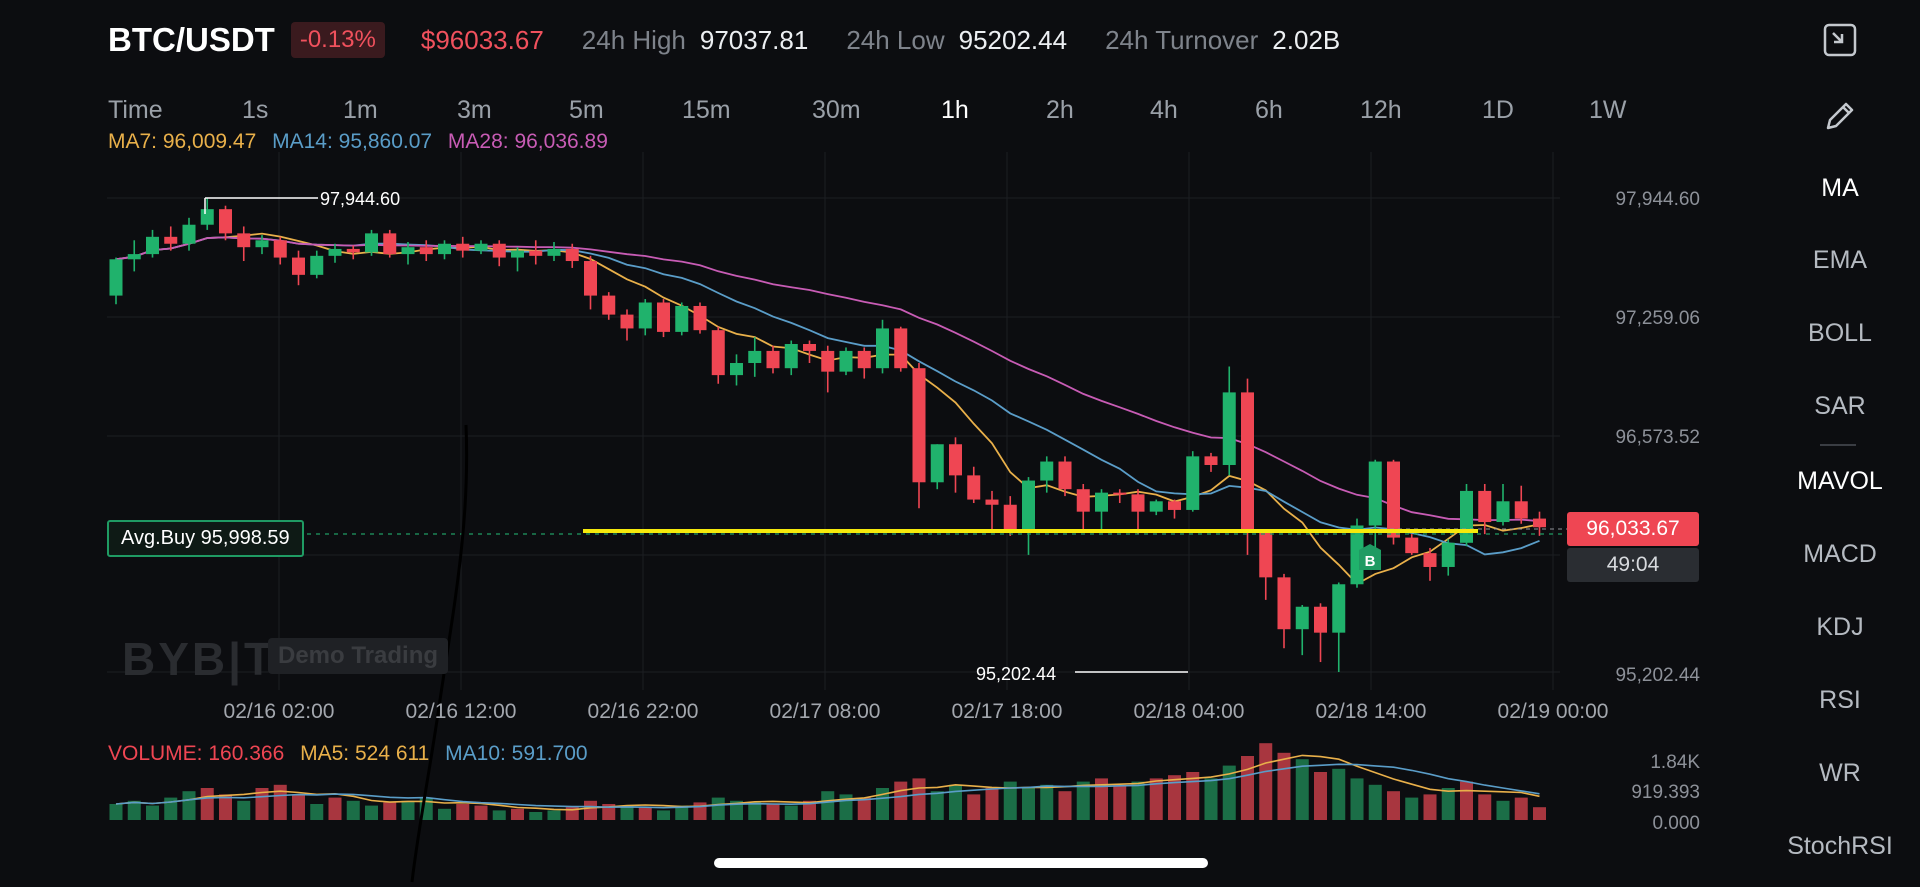 The image size is (1920, 887). What do you see at coordinates (1840, 40) in the screenshot?
I see `collapse-icon` at bounding box center [1840, 40].